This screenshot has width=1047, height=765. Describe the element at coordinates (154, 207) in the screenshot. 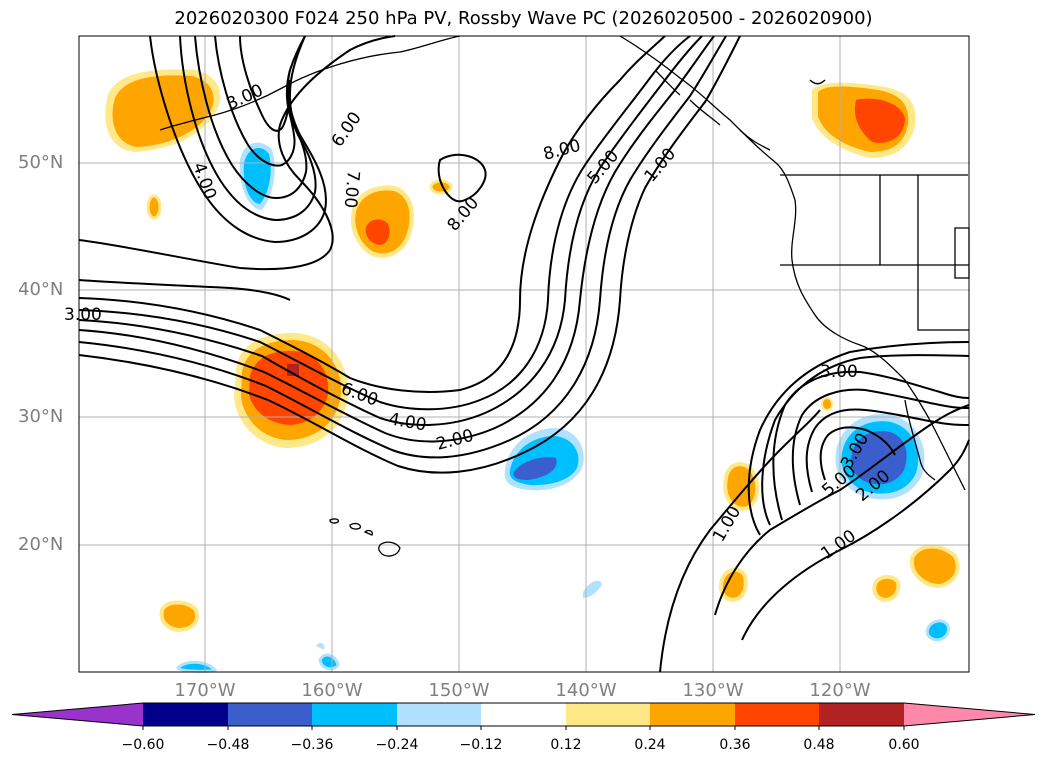

I see `anomaly-small-a` at that location.